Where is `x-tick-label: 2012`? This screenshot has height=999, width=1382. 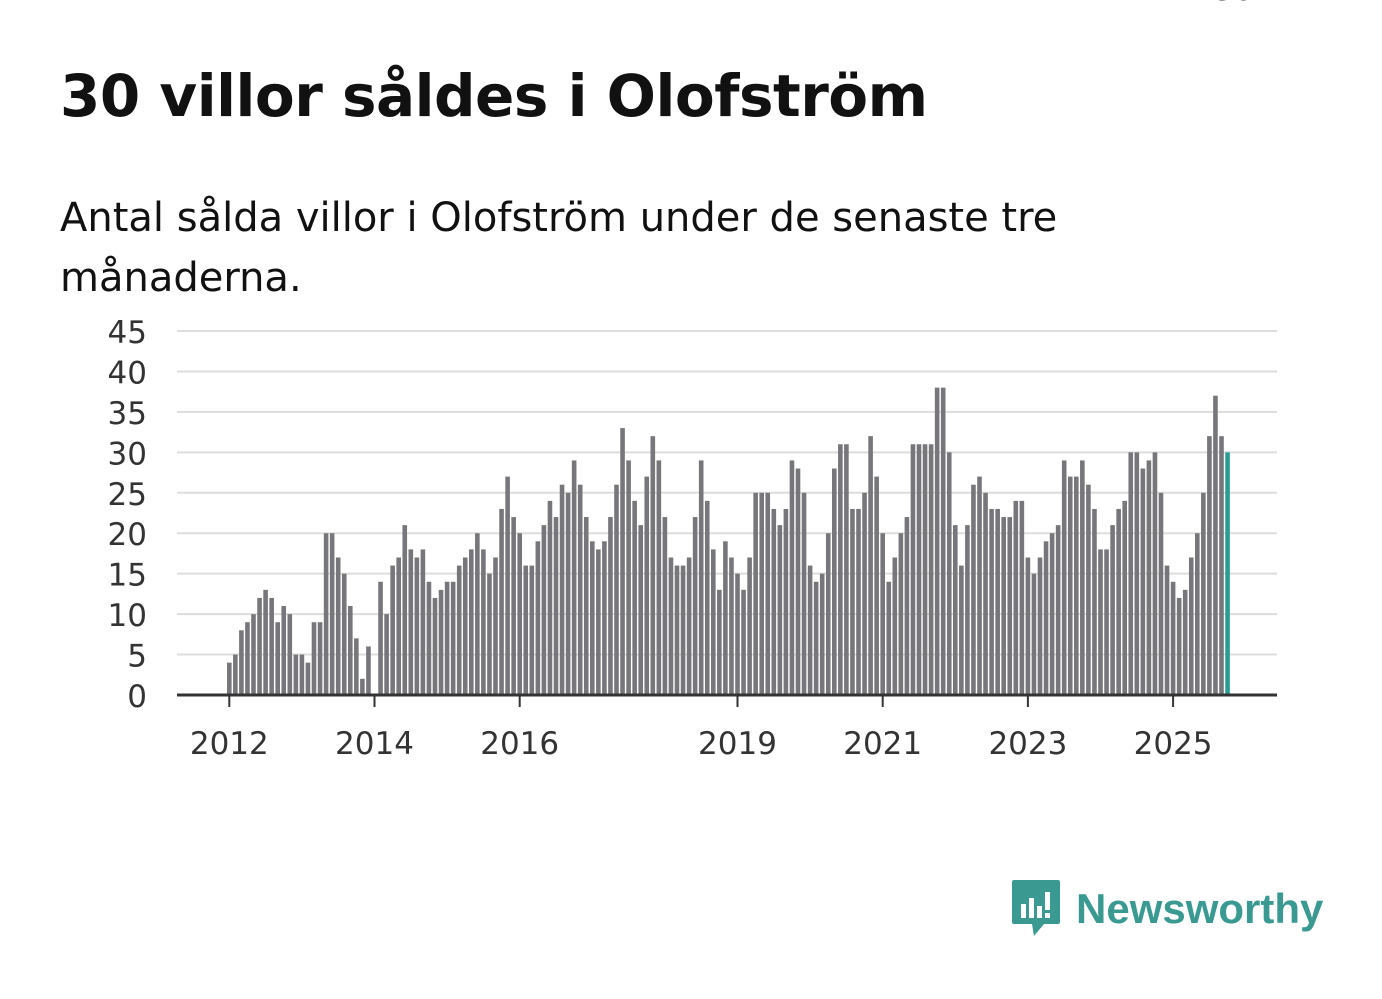
x-tick-label: 2012 is located at coordinates (229, 744).